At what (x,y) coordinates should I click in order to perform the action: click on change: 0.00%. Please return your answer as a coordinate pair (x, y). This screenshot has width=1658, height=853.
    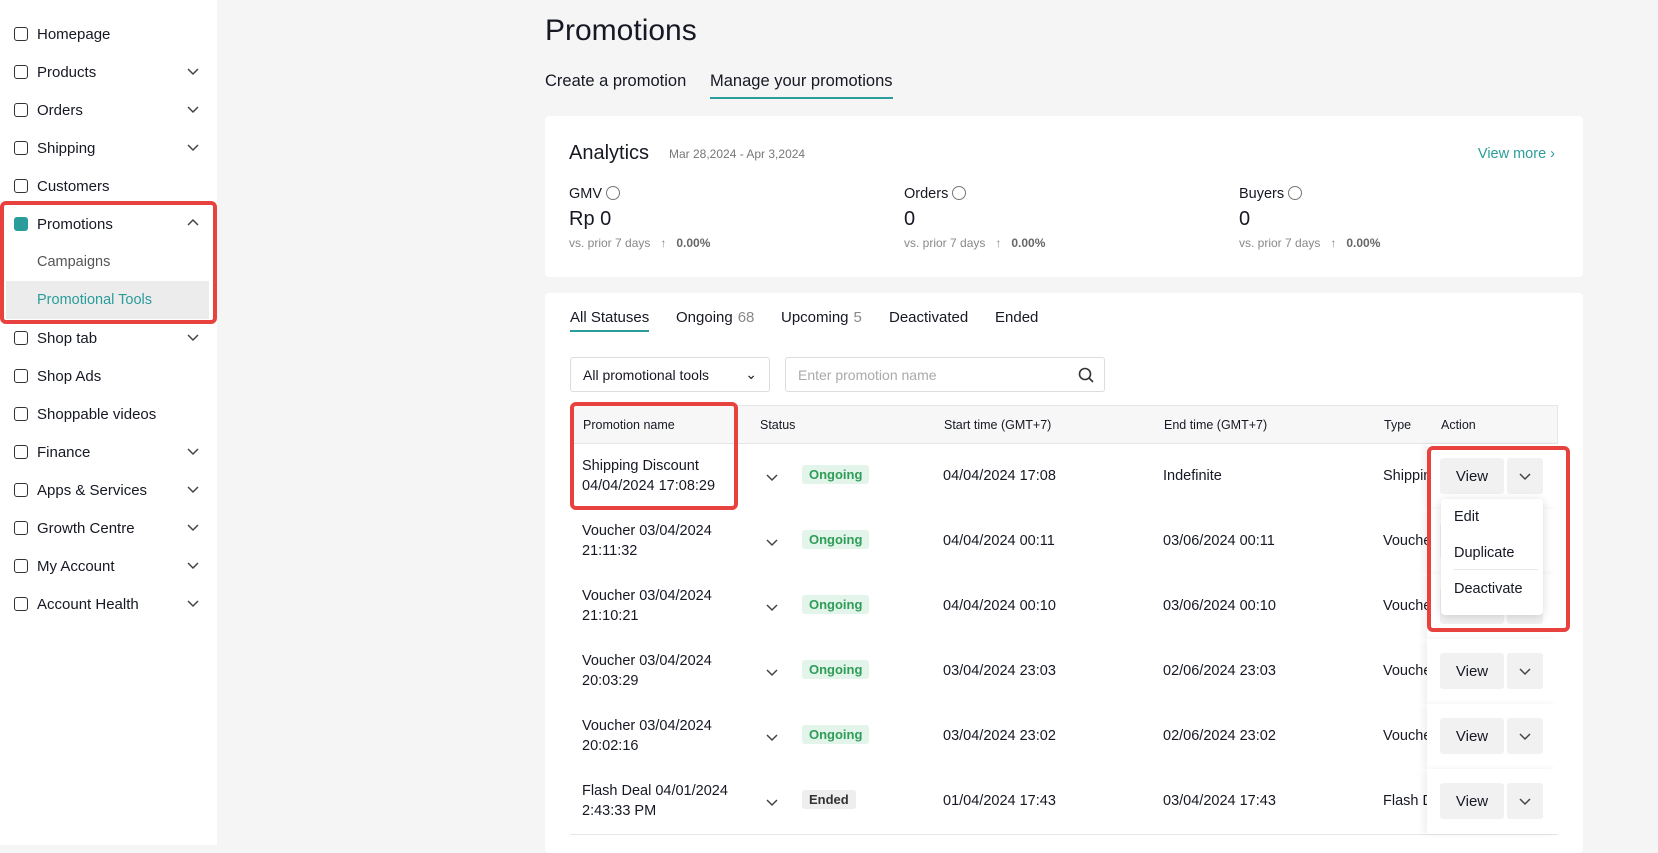
    Looking at the image, I should click on (1363, 243).